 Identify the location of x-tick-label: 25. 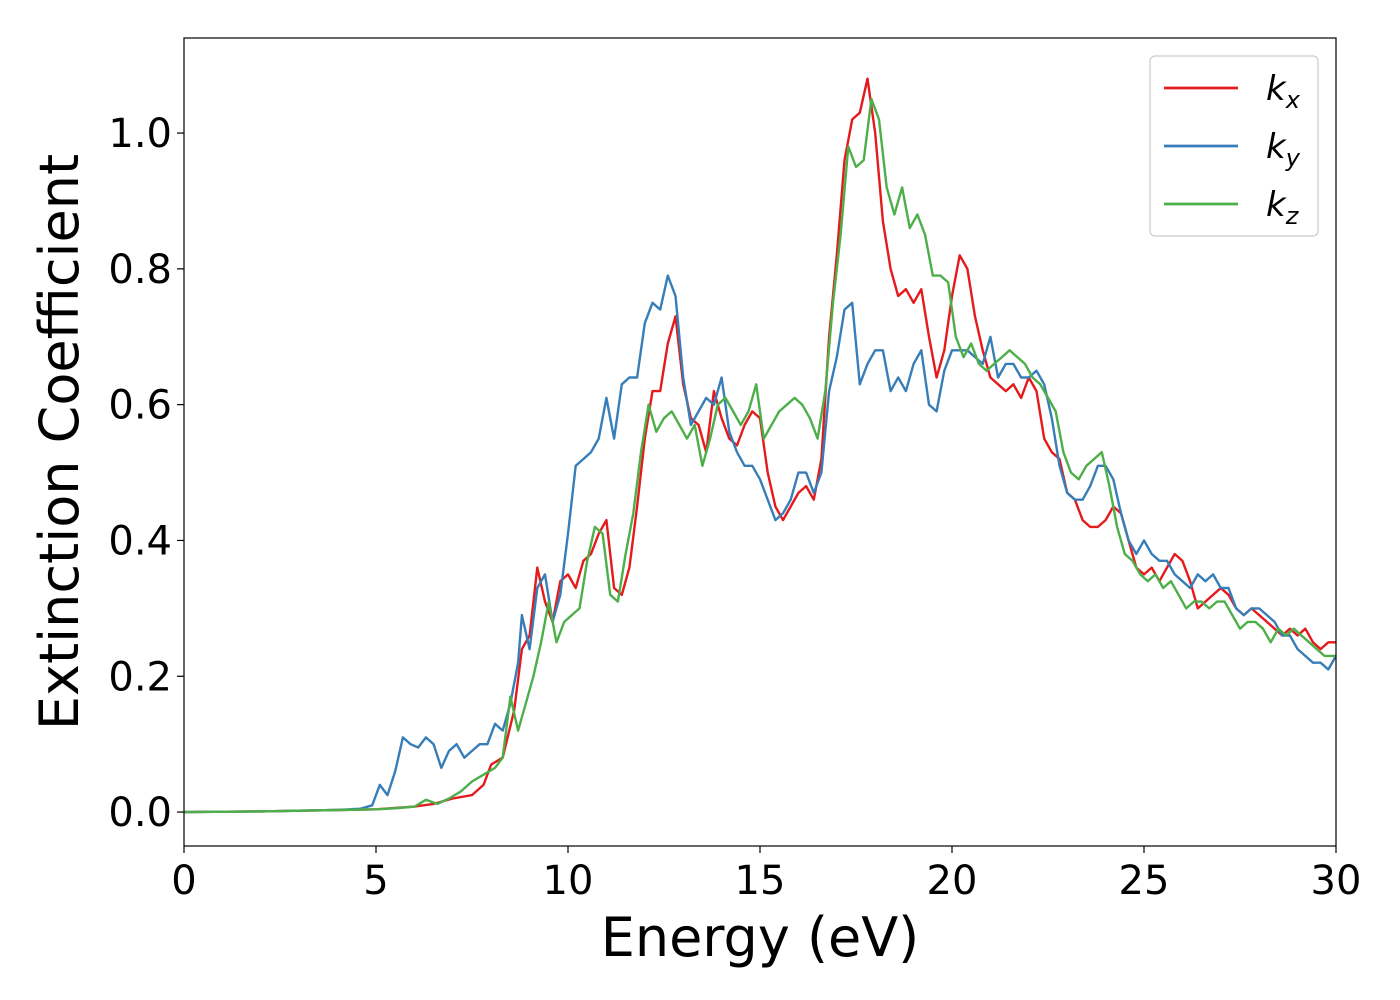
(1144, 881).